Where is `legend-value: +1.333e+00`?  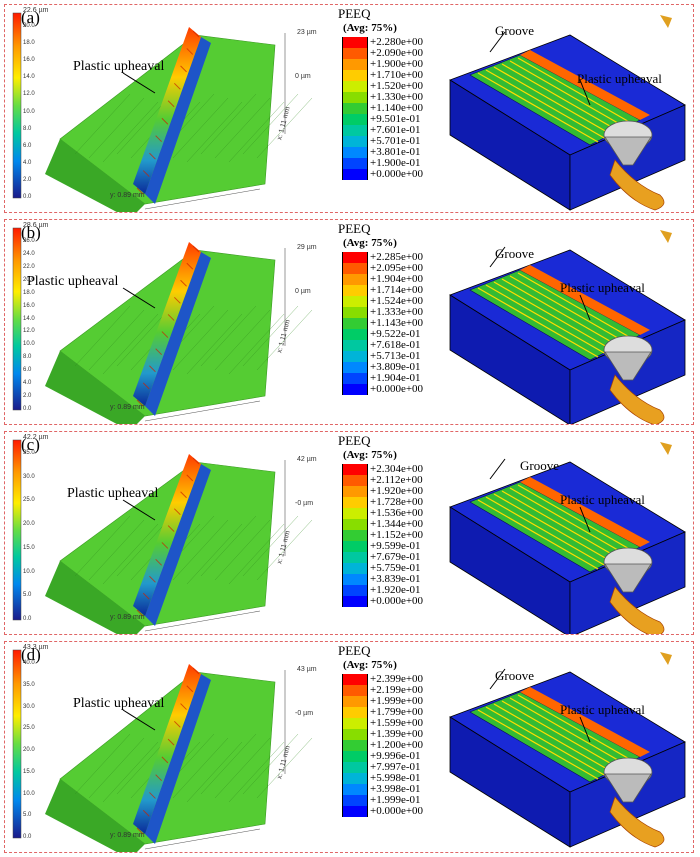
legend-value: +1.333e+00 is located at coordinates (397, 312).